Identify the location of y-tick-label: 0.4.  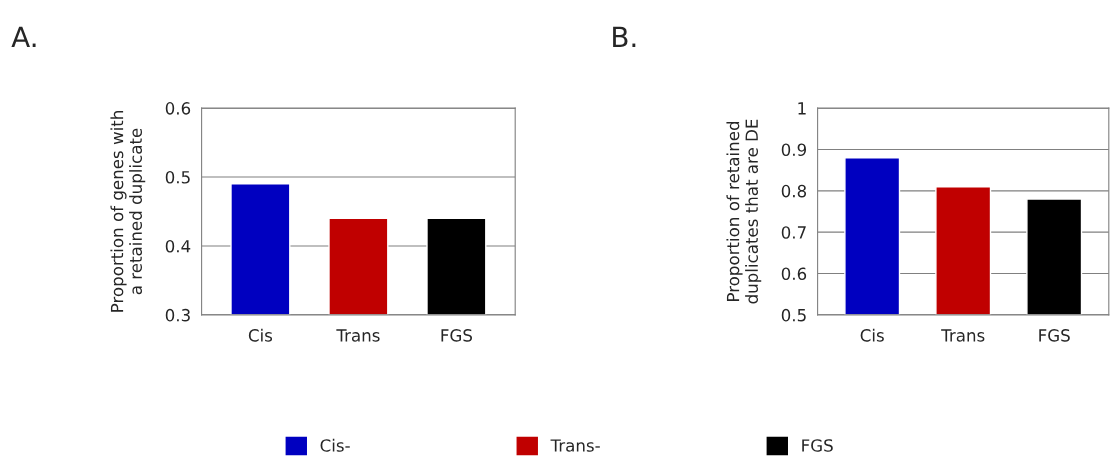
(178, 246).